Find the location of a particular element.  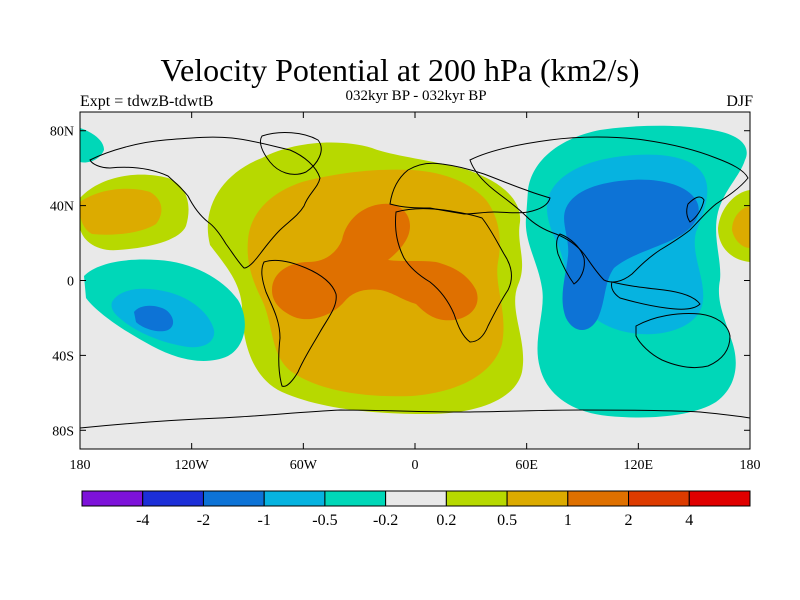

season-label: DJF is located at coordinates (739, 101).